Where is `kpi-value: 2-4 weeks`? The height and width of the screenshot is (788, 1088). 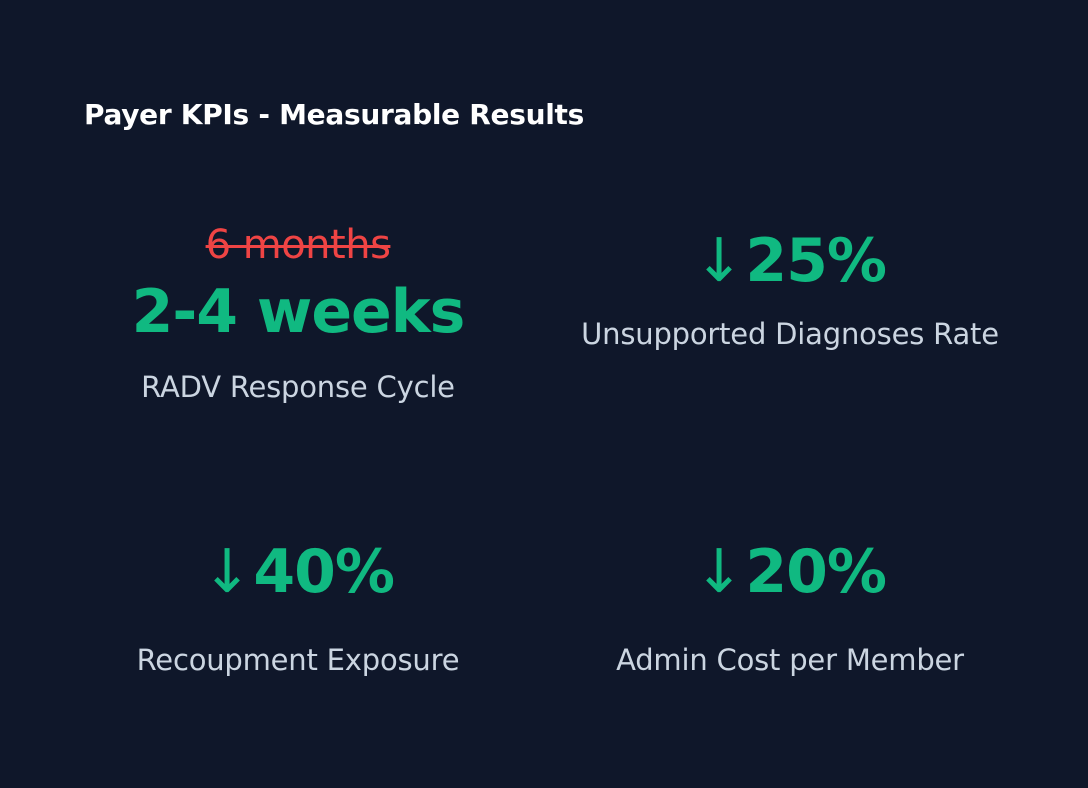
kpi-value: 2-4 weeks is located at coordinates (298, 312).